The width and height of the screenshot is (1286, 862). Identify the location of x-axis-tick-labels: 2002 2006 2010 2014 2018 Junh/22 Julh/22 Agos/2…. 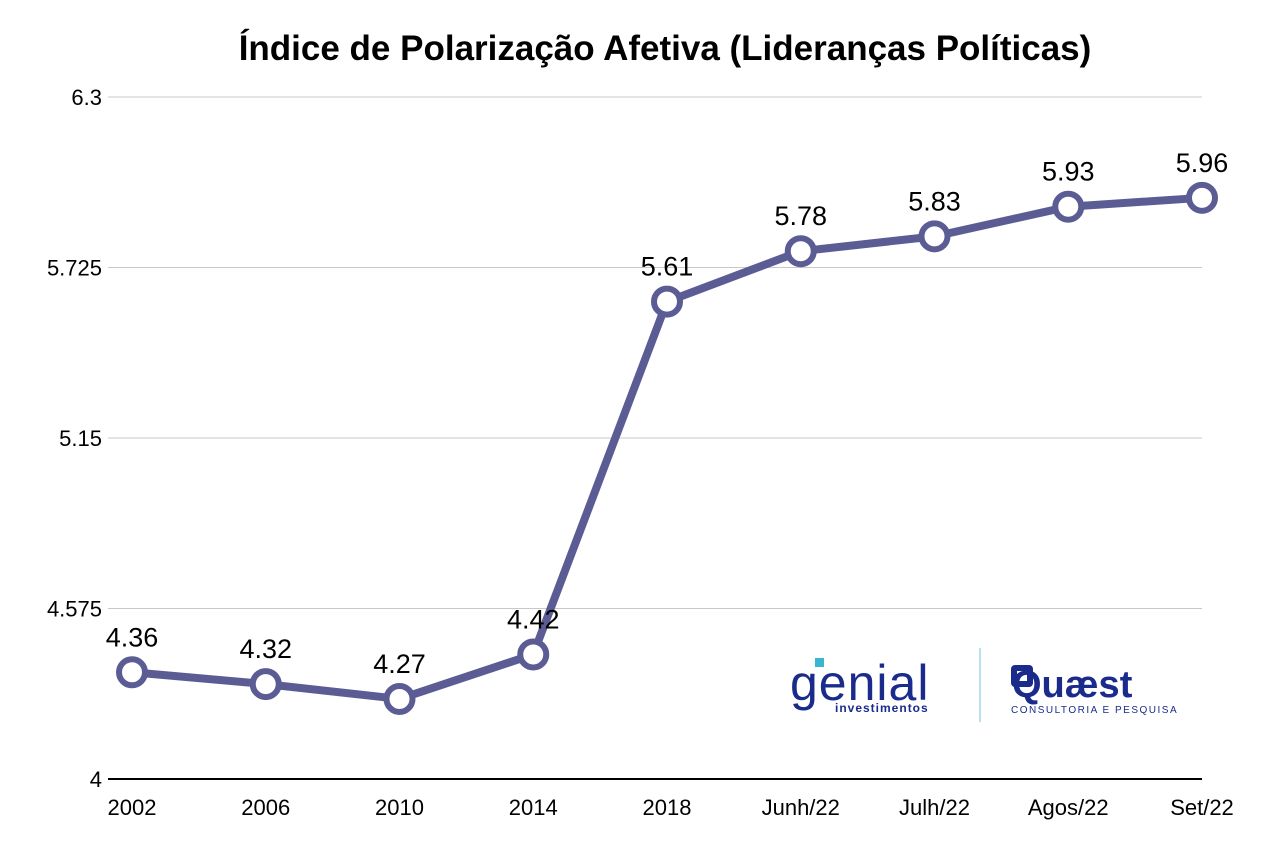
(671, 807).